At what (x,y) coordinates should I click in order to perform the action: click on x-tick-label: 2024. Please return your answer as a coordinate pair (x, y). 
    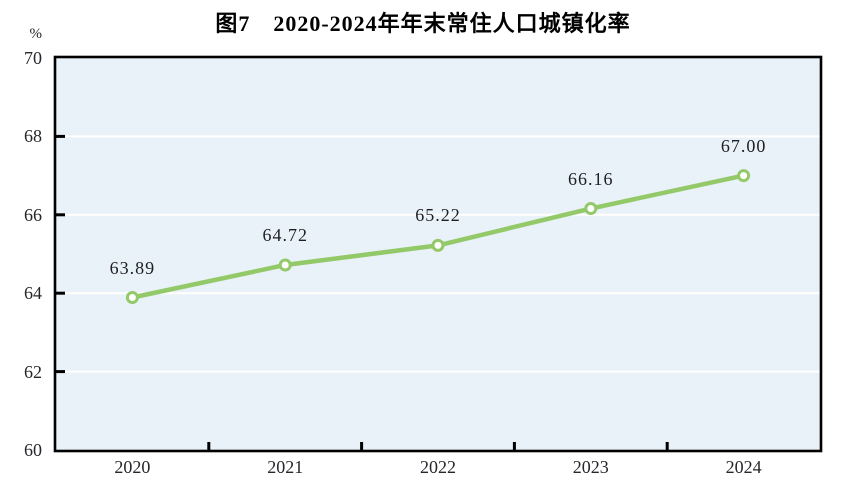
    Looking at the image, I should click on (743, 467).